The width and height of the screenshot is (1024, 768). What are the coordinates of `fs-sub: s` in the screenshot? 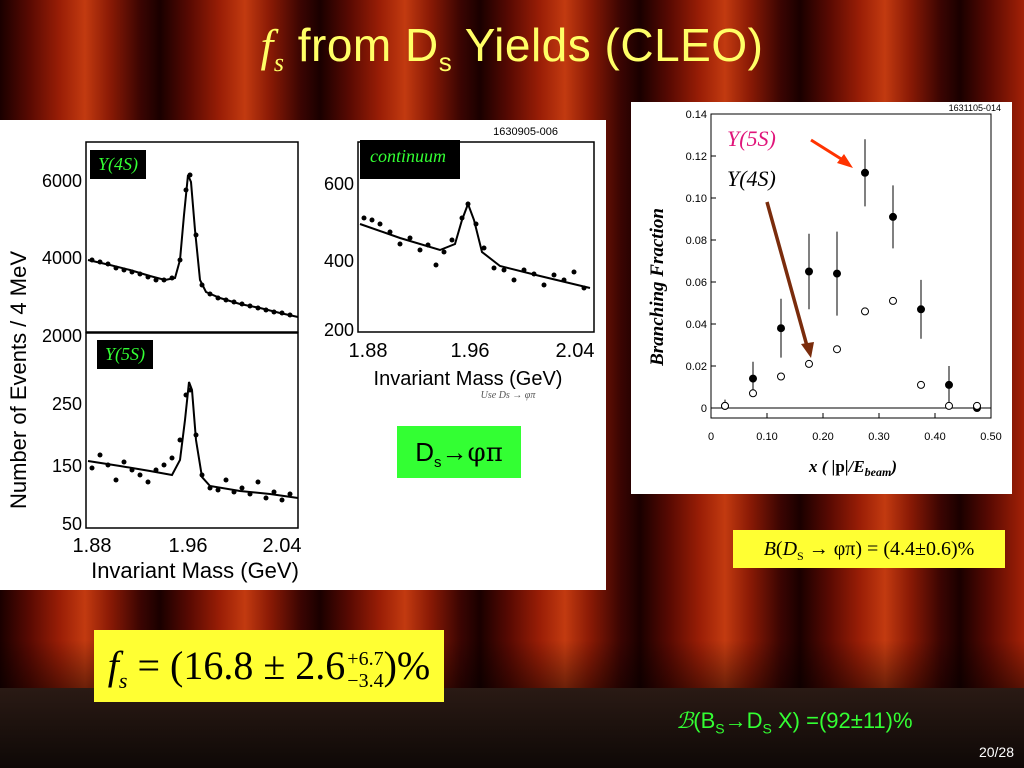 It's located at (279, 63).